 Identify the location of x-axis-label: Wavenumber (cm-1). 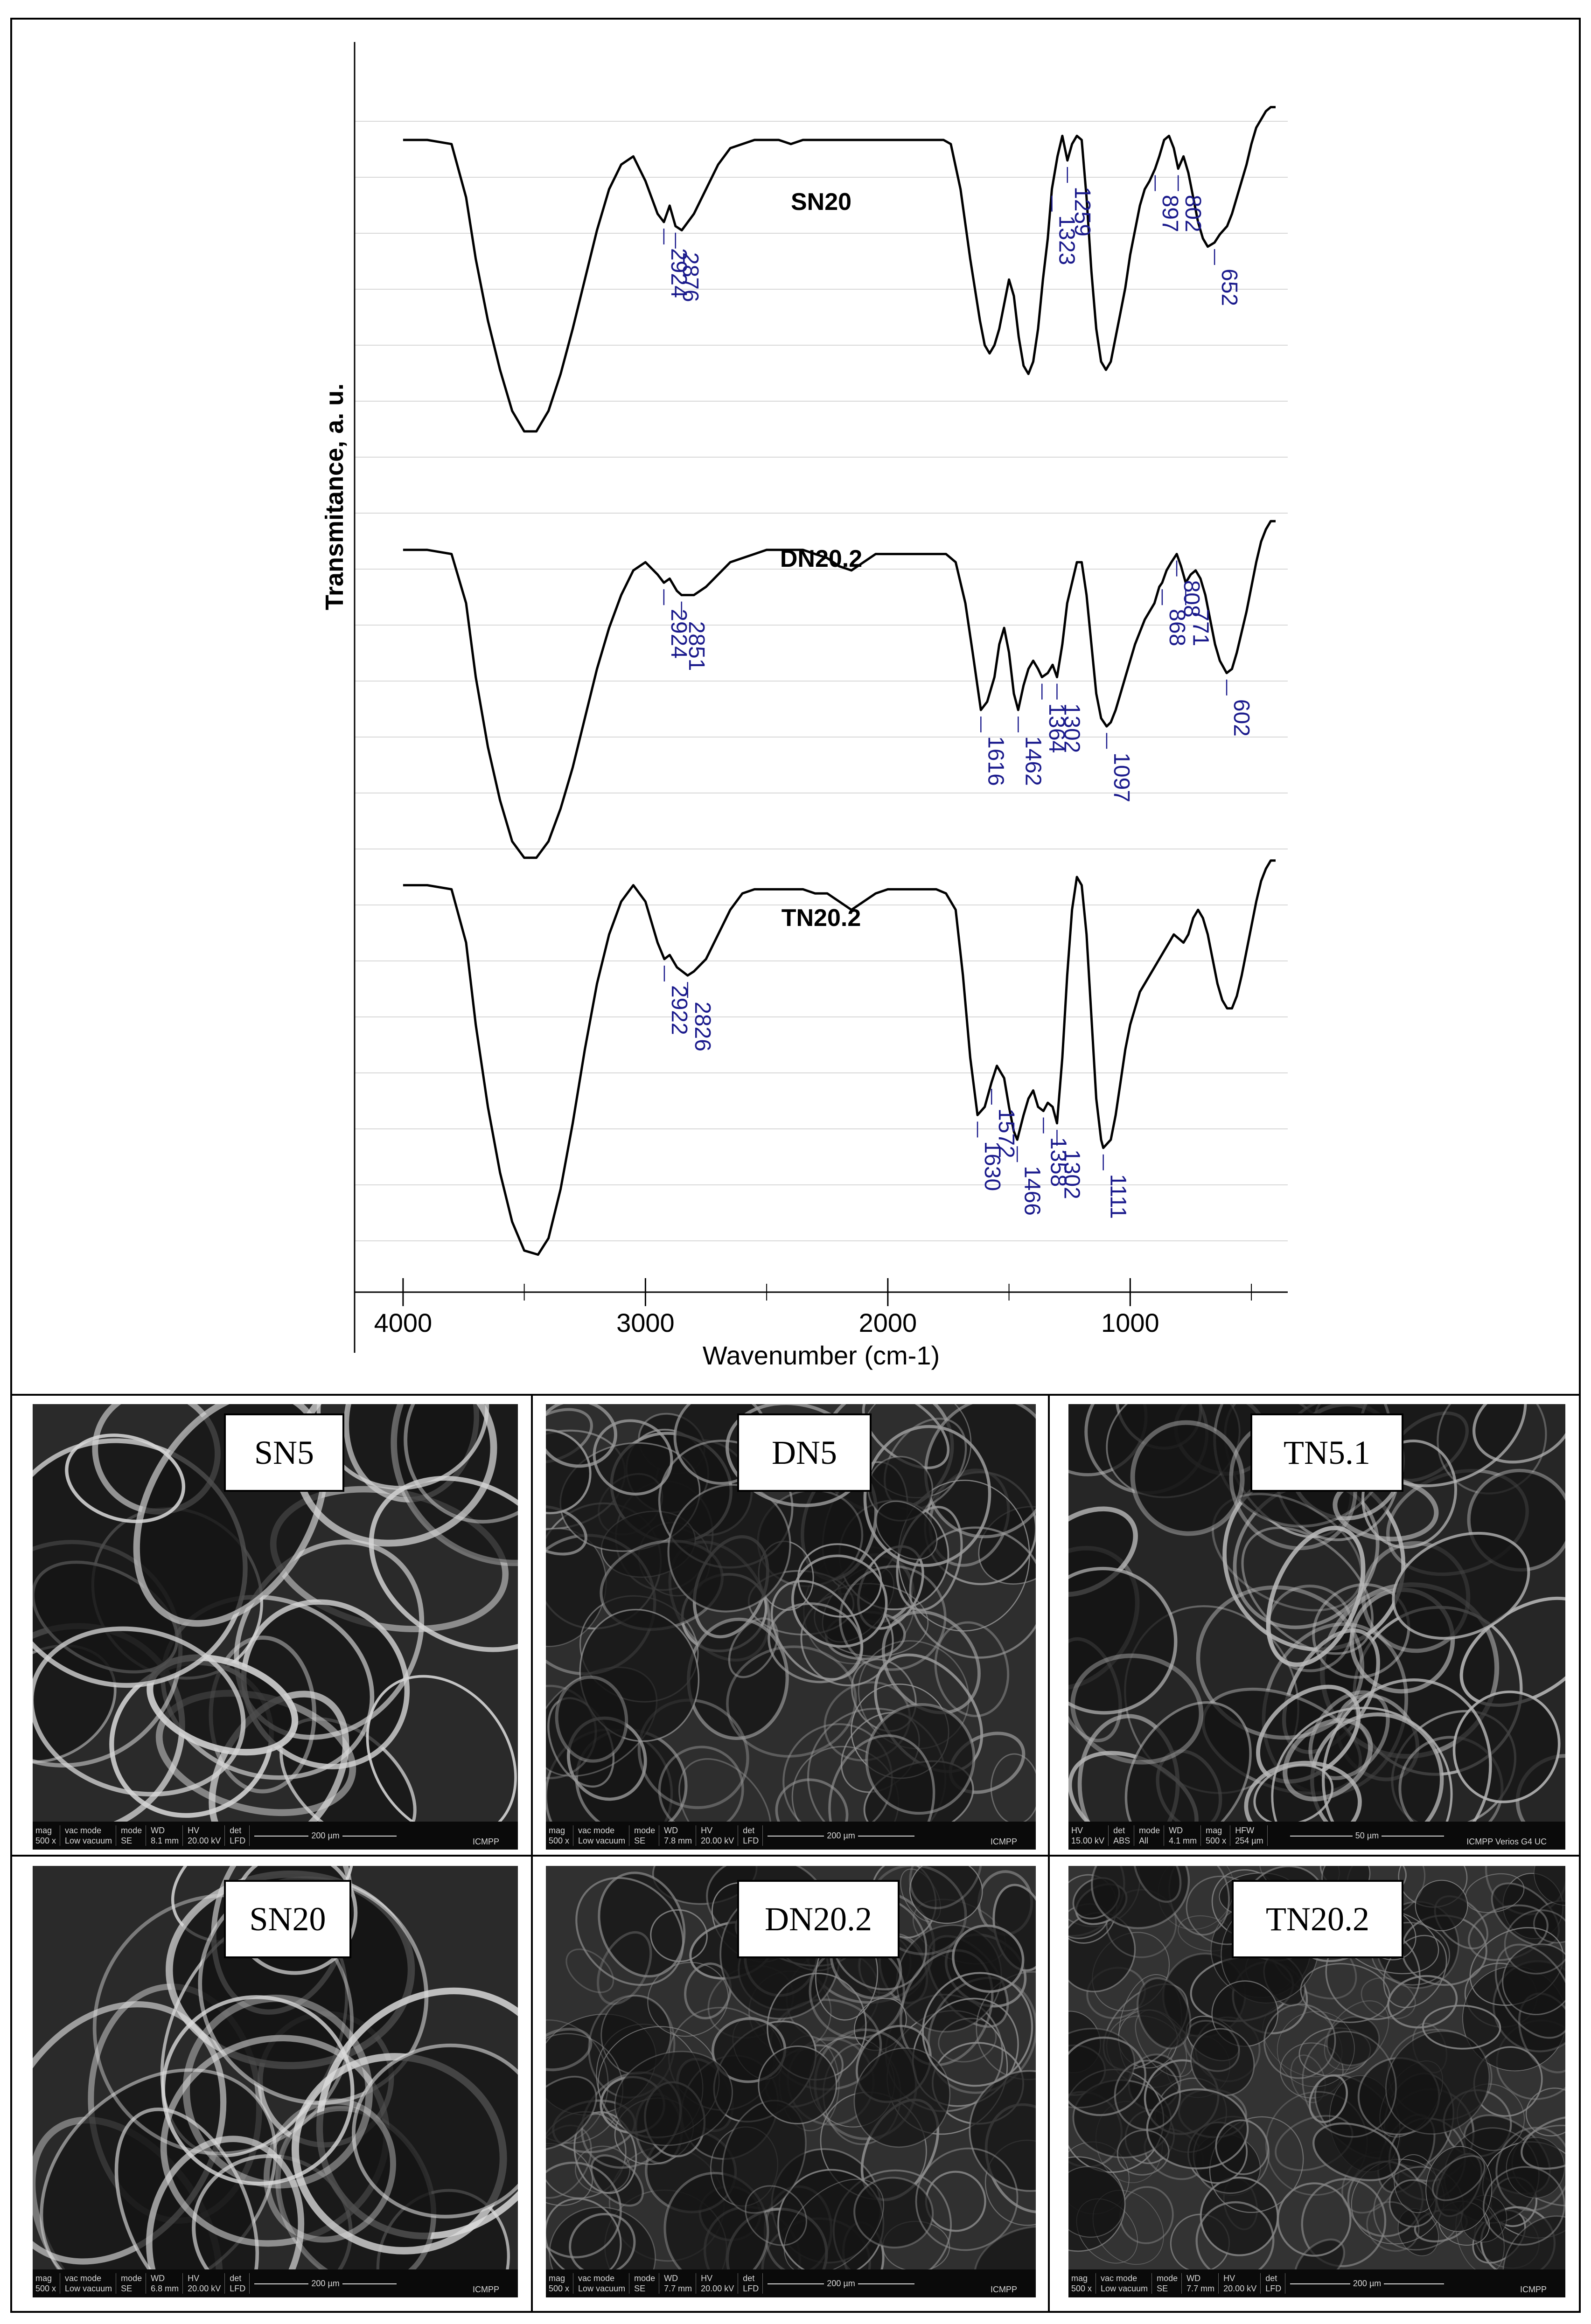
(821, 1355).